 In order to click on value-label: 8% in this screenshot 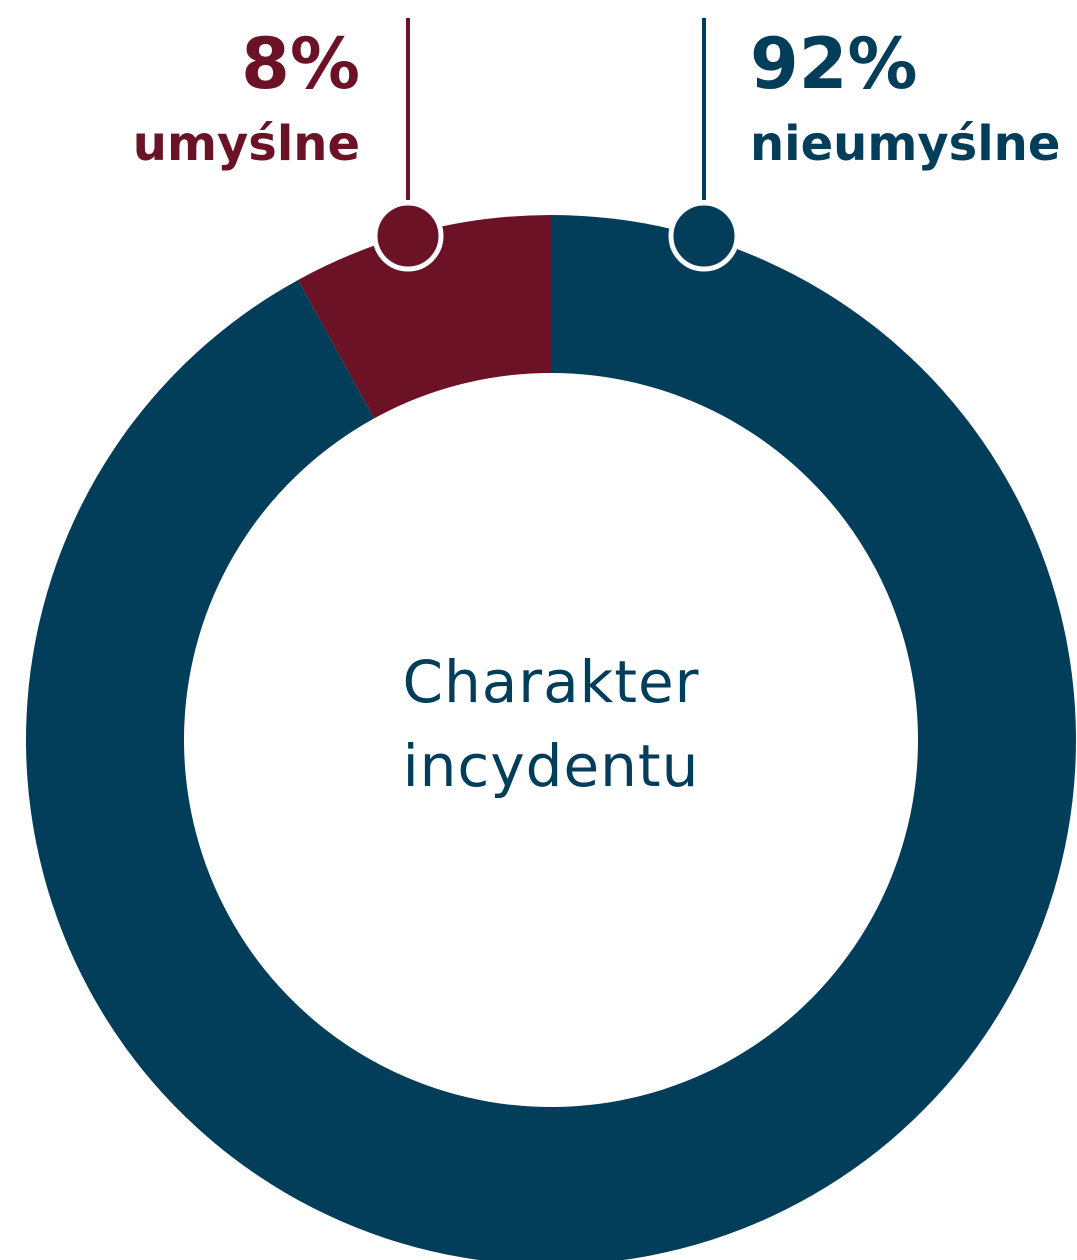, I will do `click(300, 64)`.